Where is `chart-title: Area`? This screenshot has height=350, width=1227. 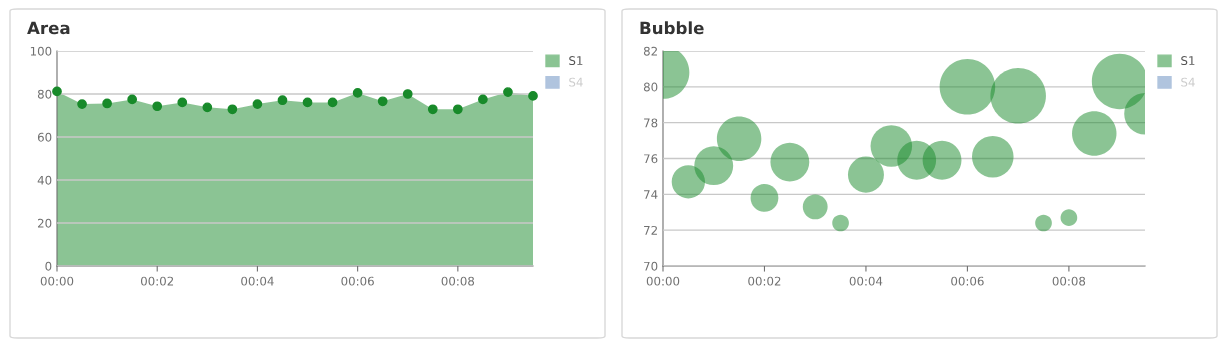 chart-title: Area is located at coordinates (48, 28).